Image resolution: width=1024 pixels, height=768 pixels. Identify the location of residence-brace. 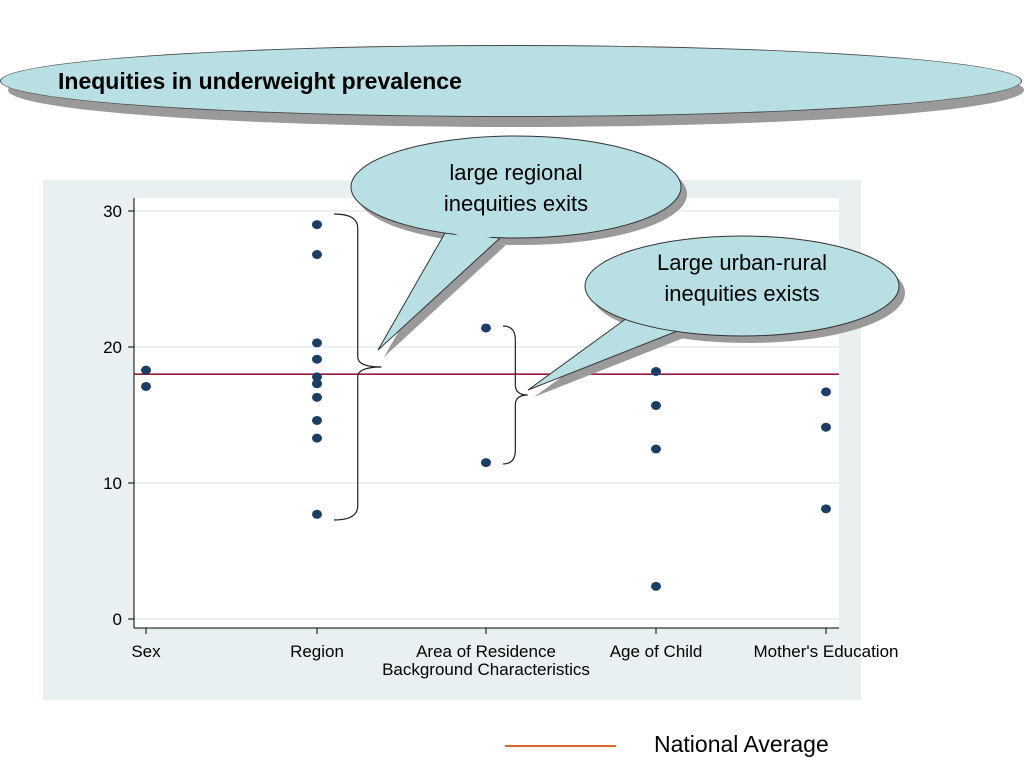
(515, 395).